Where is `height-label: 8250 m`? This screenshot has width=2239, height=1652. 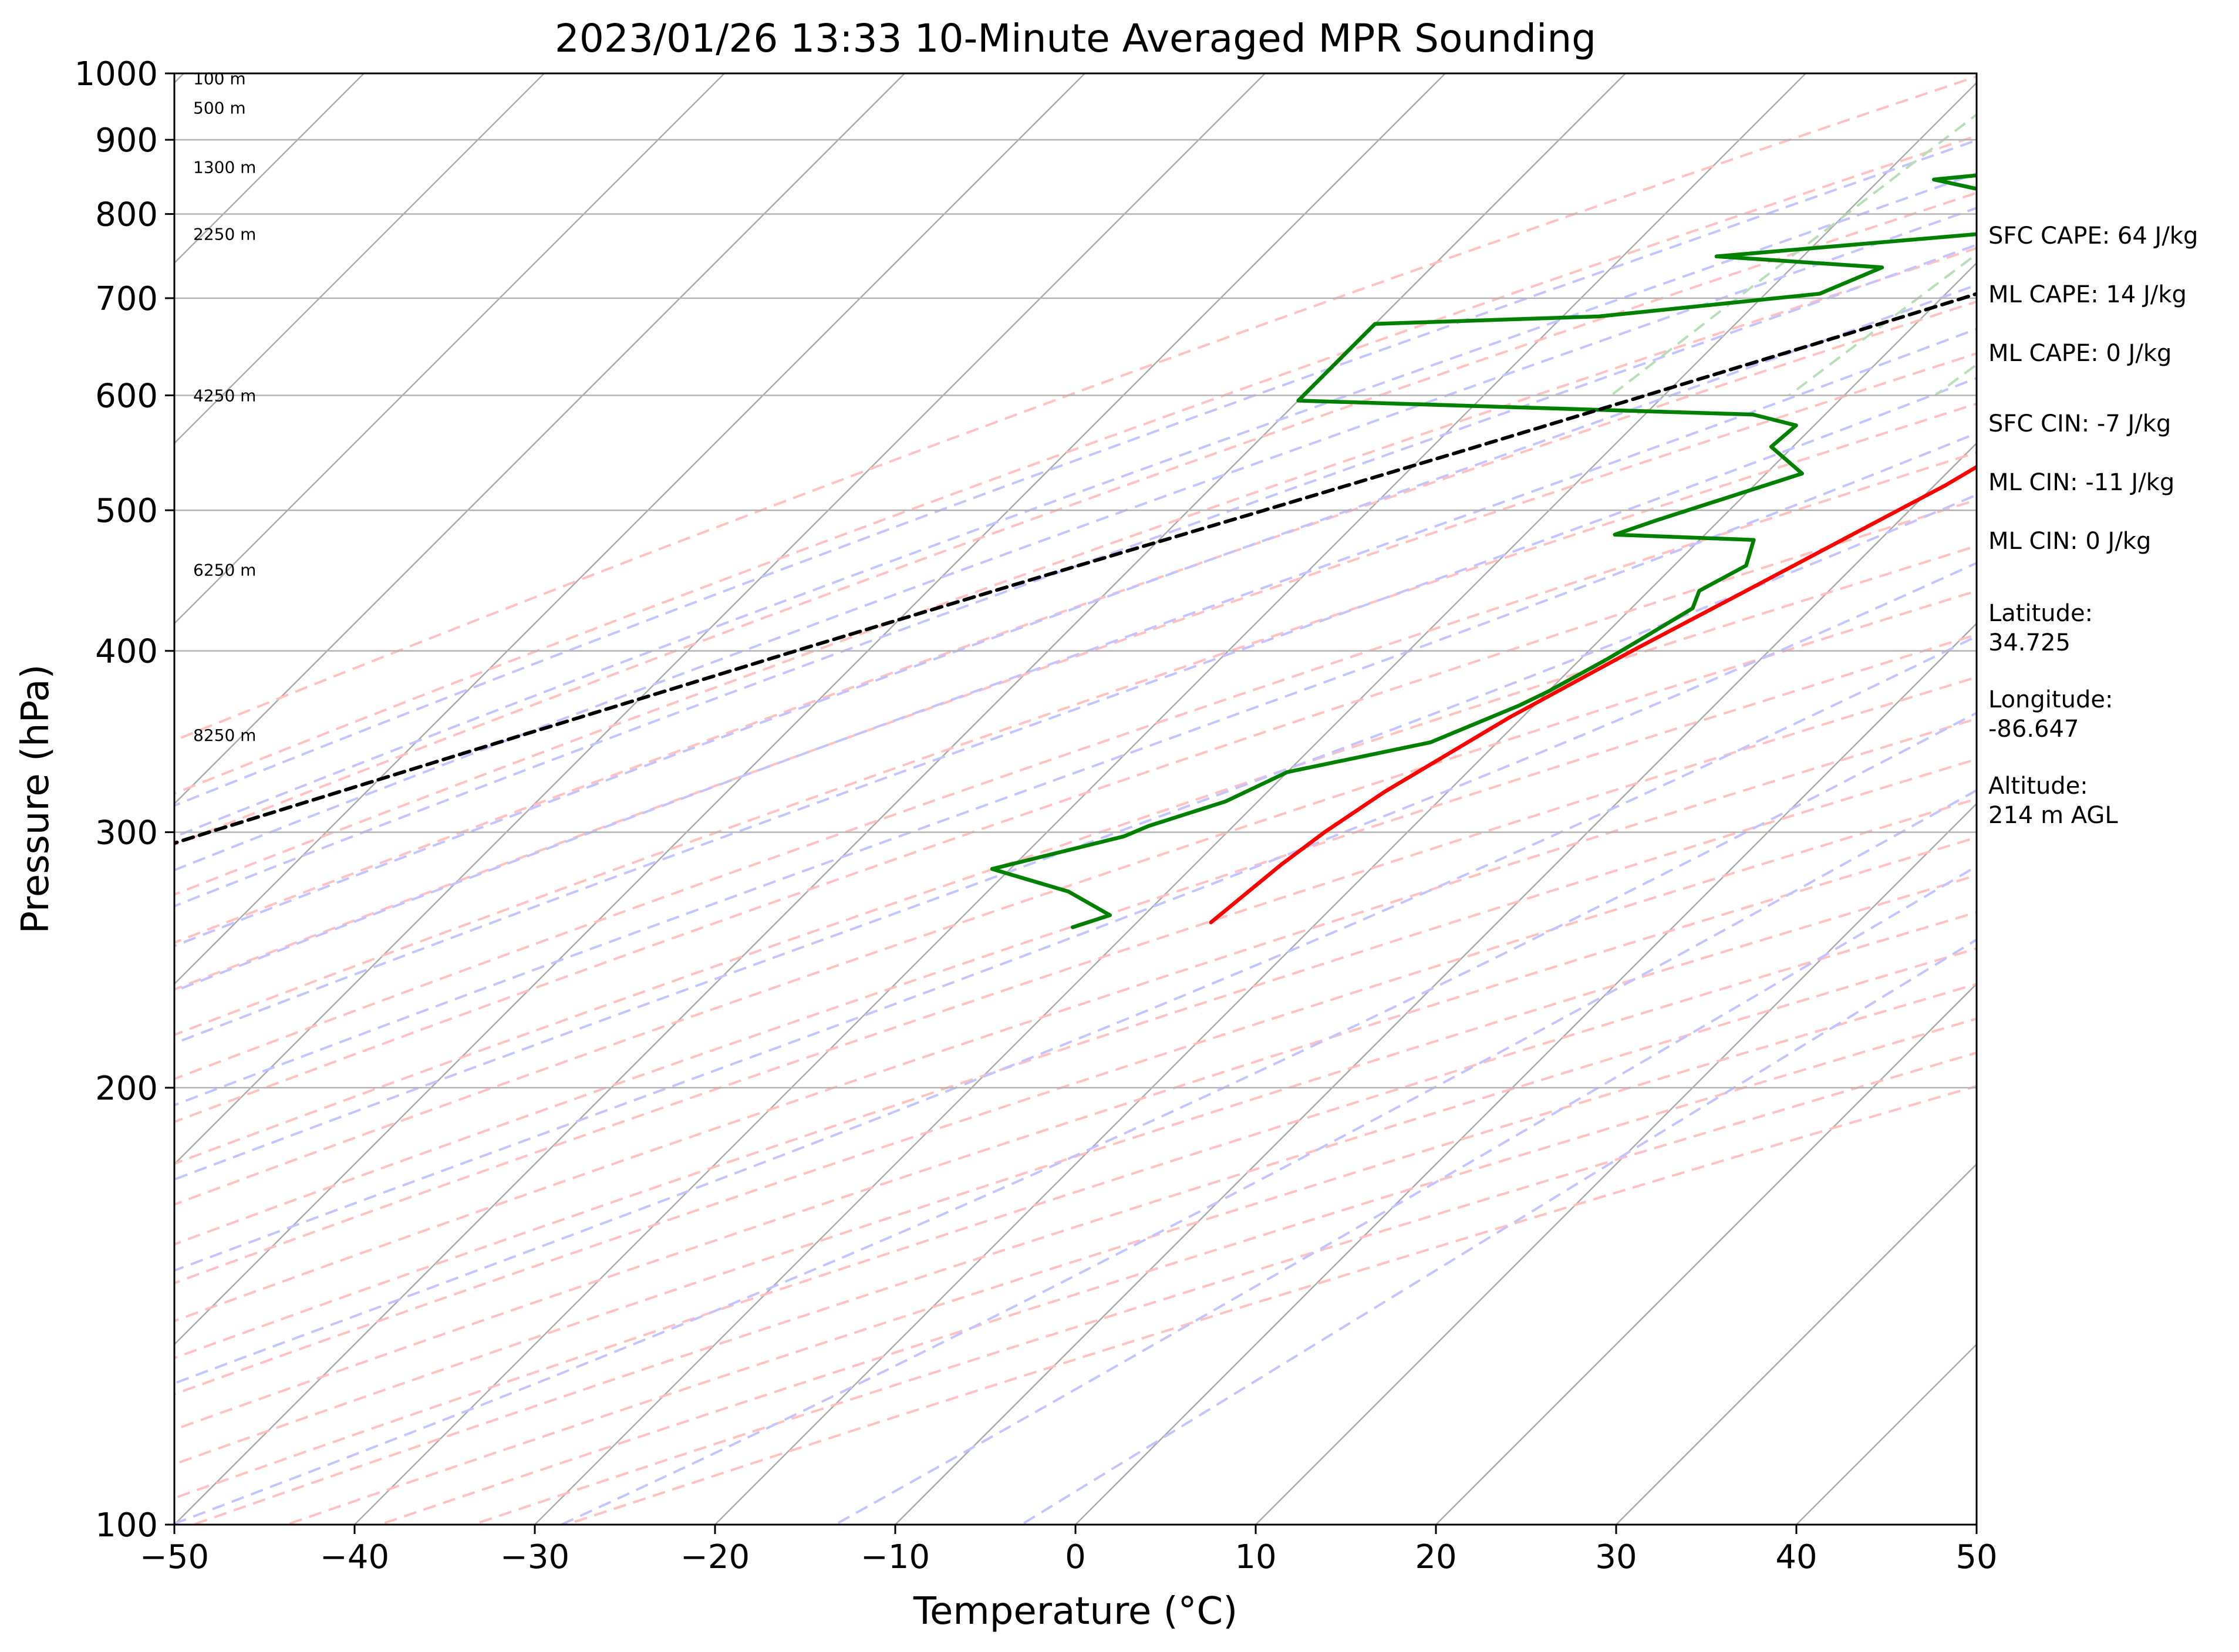 height-label: 8250 m is located at coordinates (225, 735).